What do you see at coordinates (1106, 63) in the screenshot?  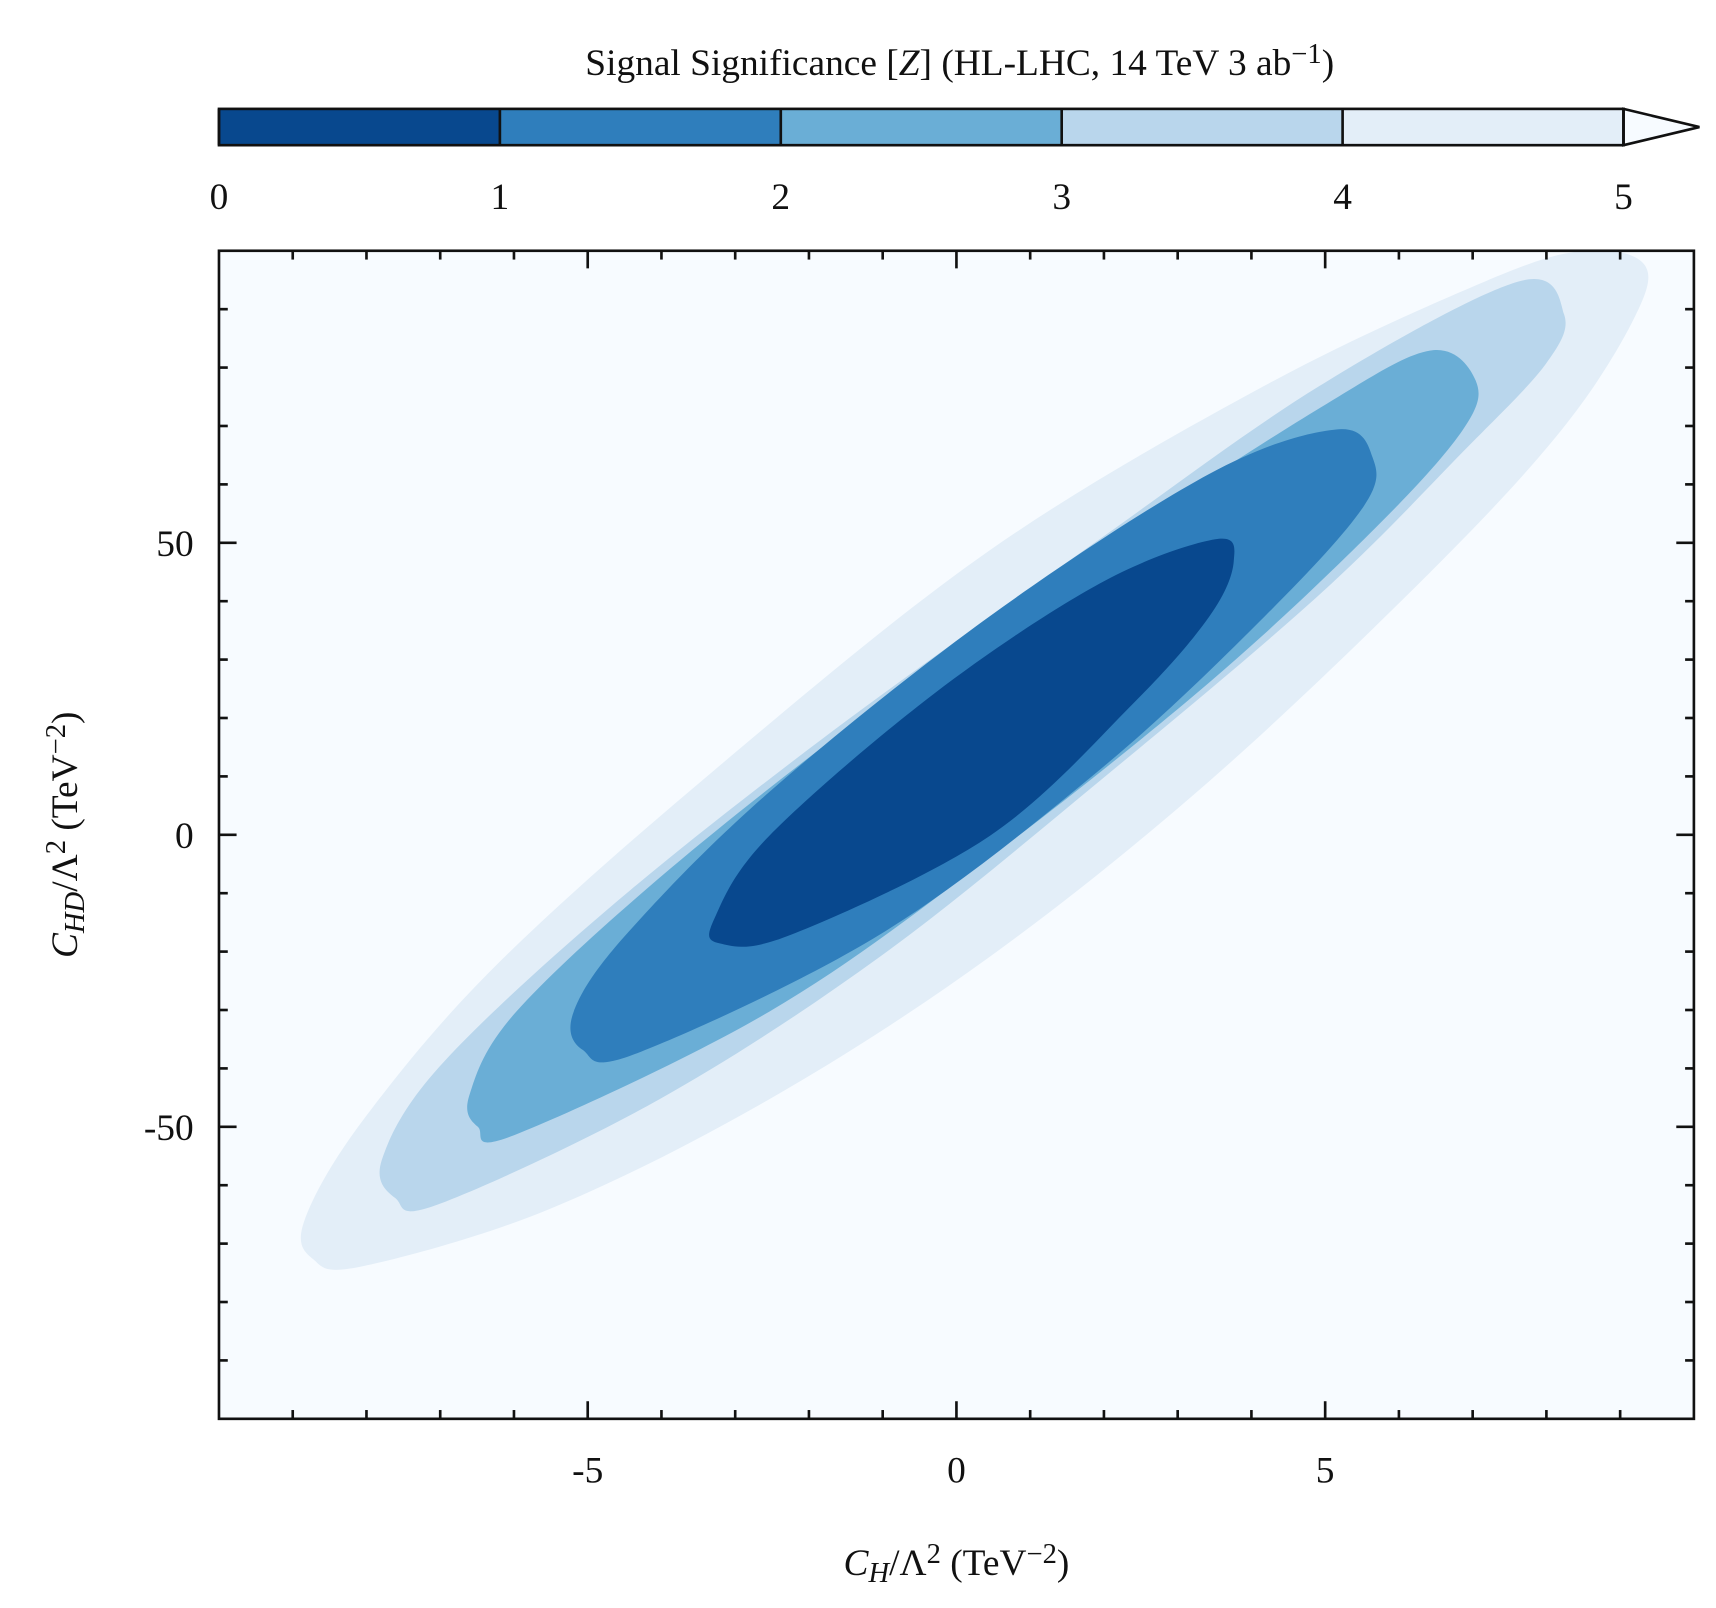 I see `label-part: ] (HL-LHC, 14 TeV 3 ab` at bounding box center [1106, 63].